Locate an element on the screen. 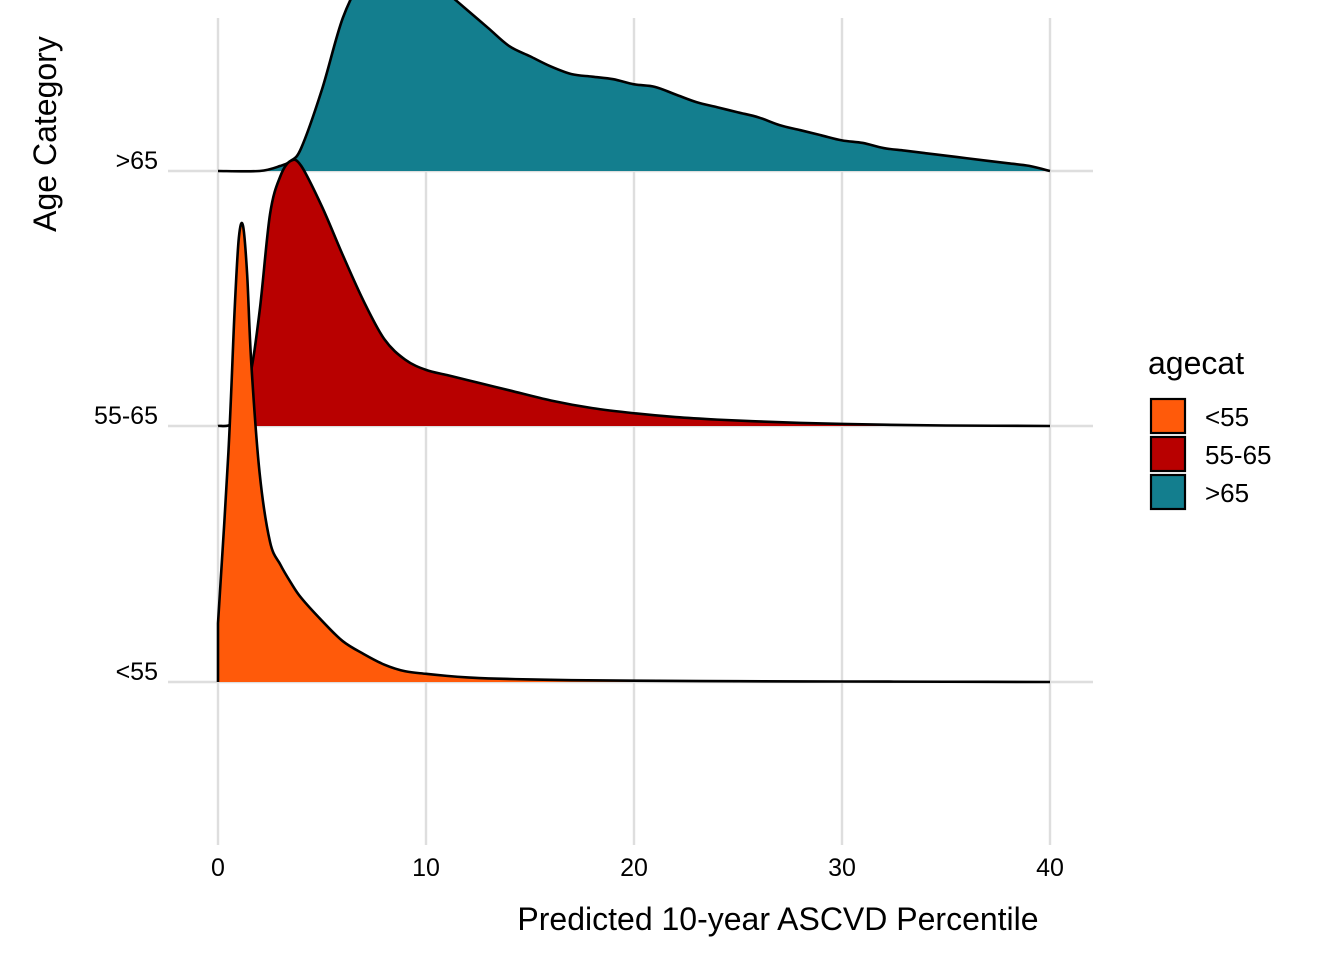 Image resolution: width=1344 pixels, height=960 pixels. y-axis-ticks: <55 55-65 >65 is located at coordinates (126, 416).